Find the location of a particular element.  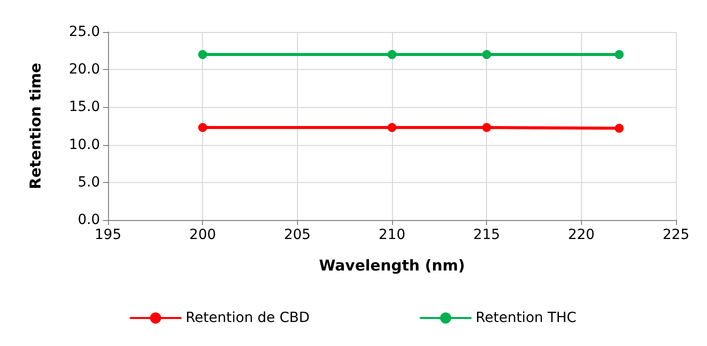

x-tick-label: 215 is located at coordinates (486, 235).